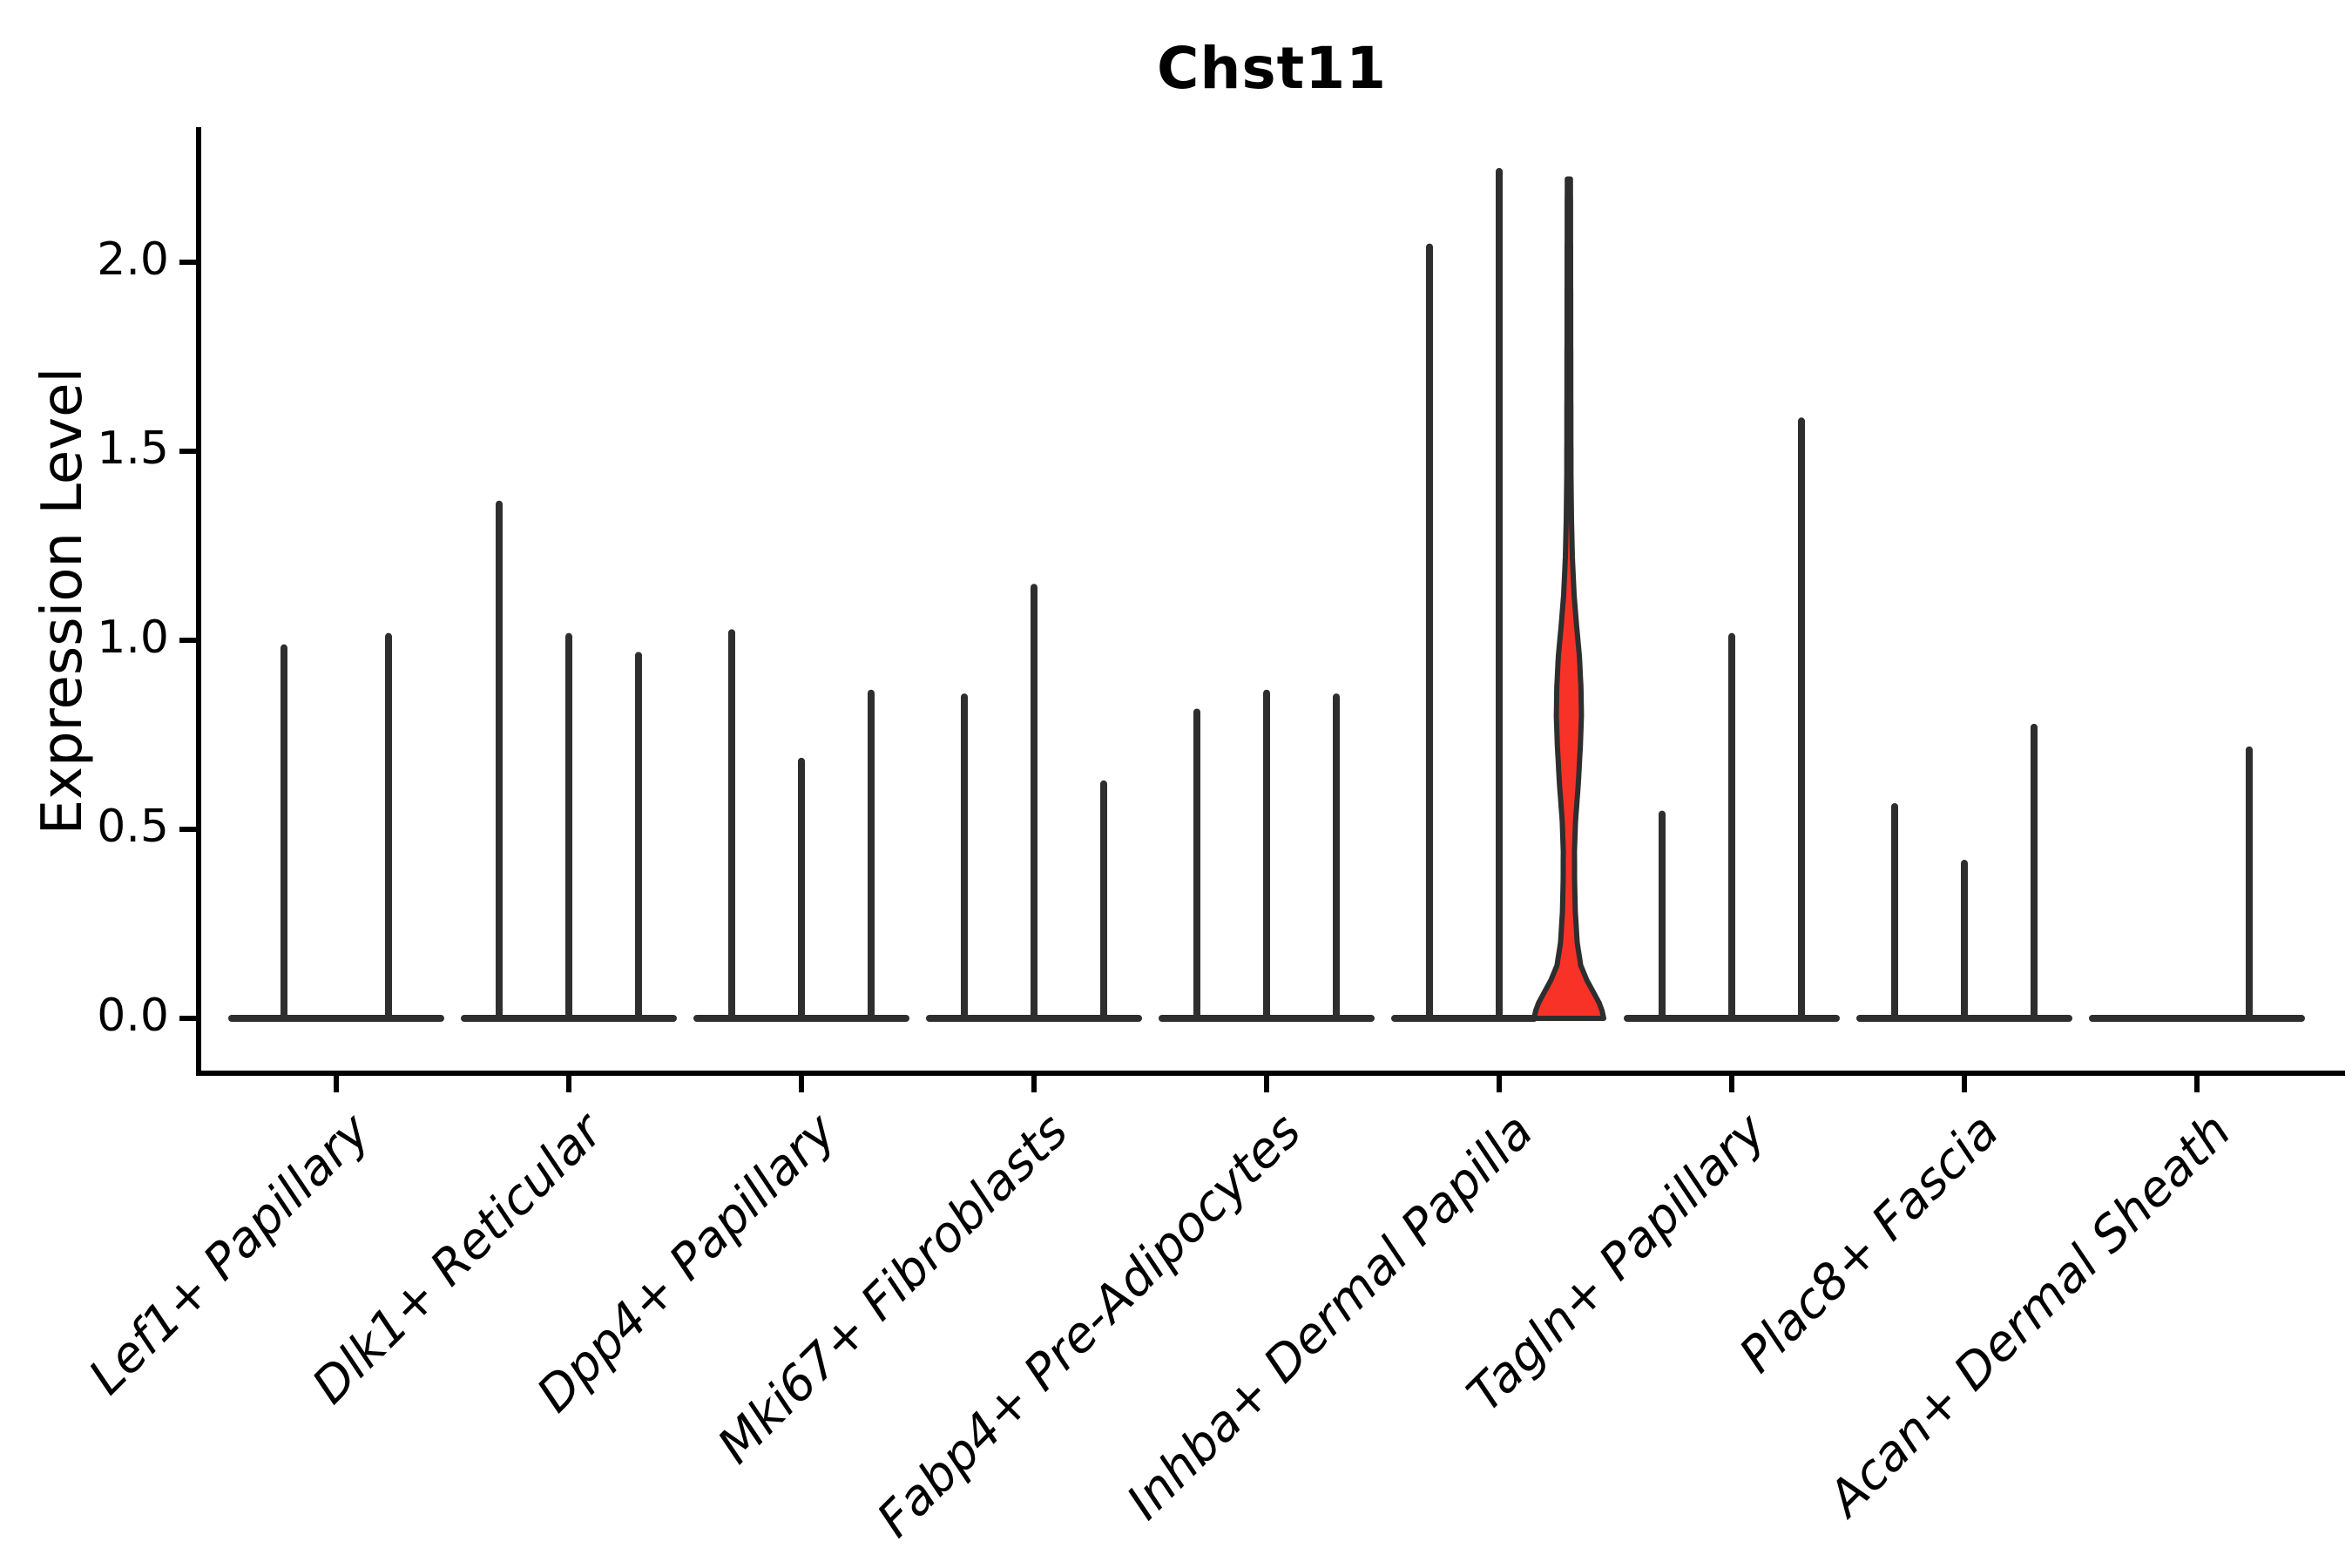 The height and width of the screenshot is (1568, 2352). What do you see at coordinates (133, 260) in the screenshot?
I see `y-tick-label: 2.0` at bounding box center [133, 260].